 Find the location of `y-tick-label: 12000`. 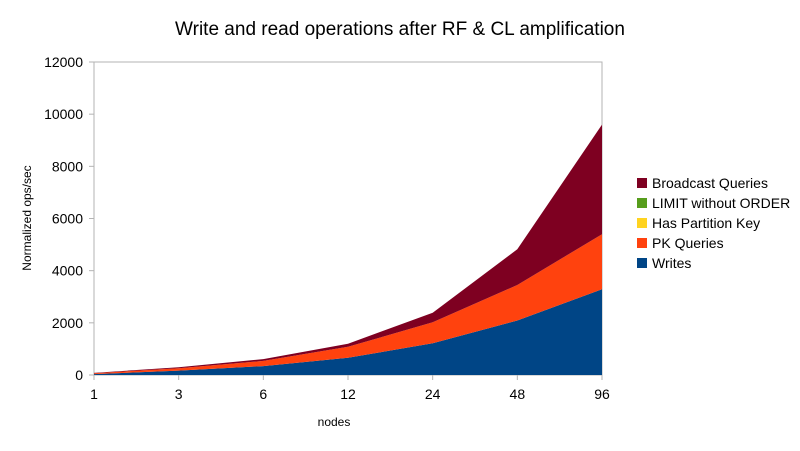

y-tick-label: 12000 is located at coordinates (63, 62).